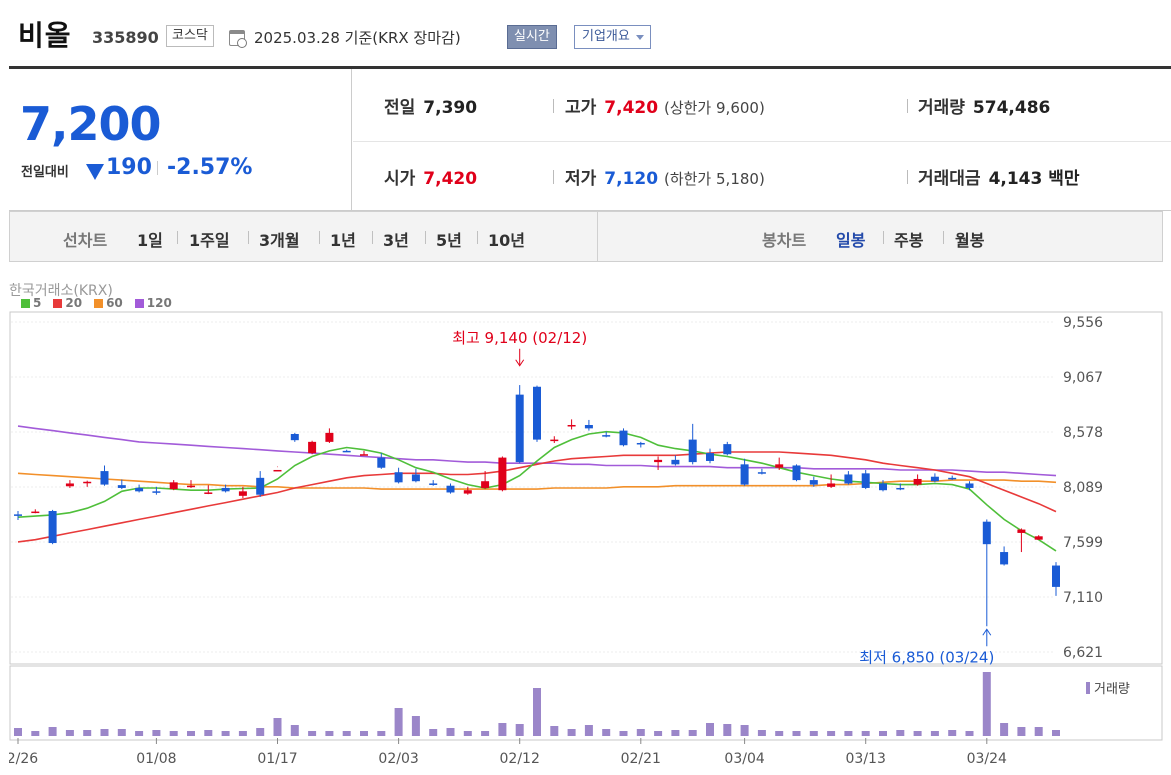 The height and width of the screenshot is (775, 1171). Describe the element at coordinates (156, 759) in the screenshot. I see `x-tick-label: 01/08` at that location.